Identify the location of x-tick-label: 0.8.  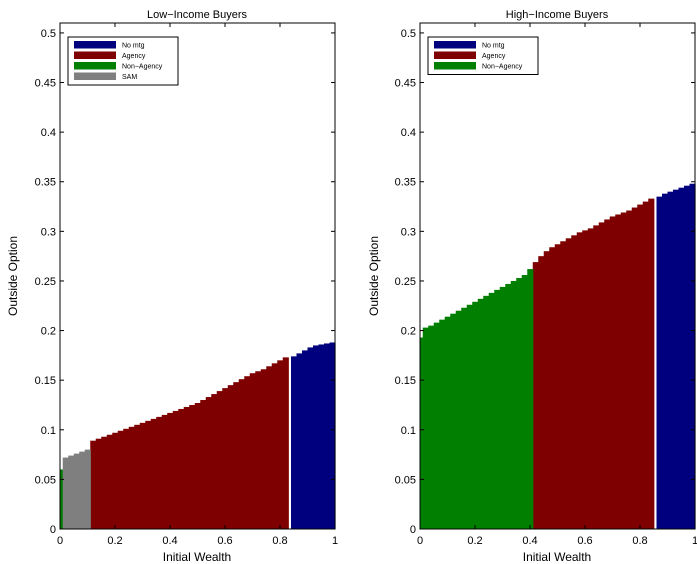
(279, 541).